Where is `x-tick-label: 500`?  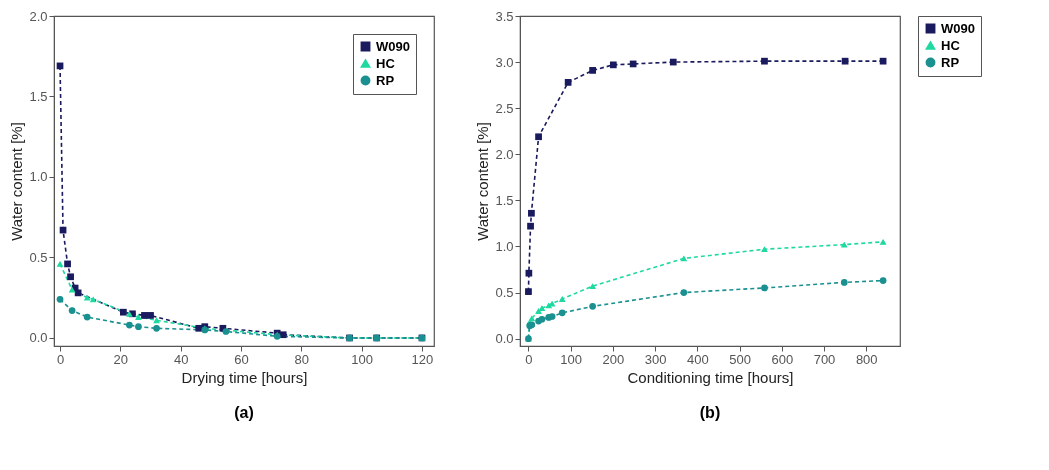 x-tick-label: 500 is located at coordinates (740, 359).